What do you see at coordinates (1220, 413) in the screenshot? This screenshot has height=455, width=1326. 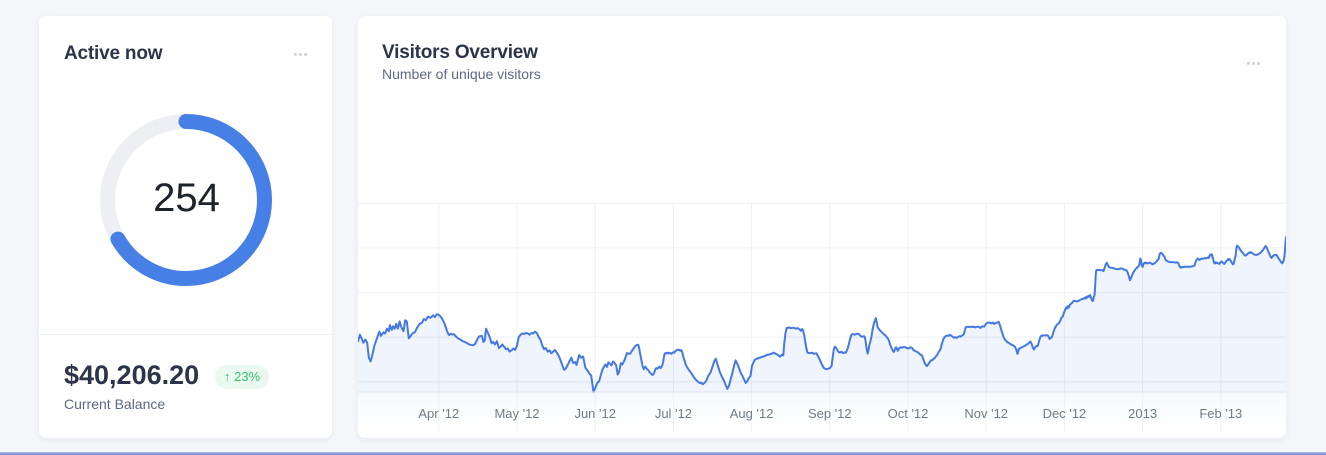 I see `svg-text: Feb '13` at bounding box center [1220, 413].